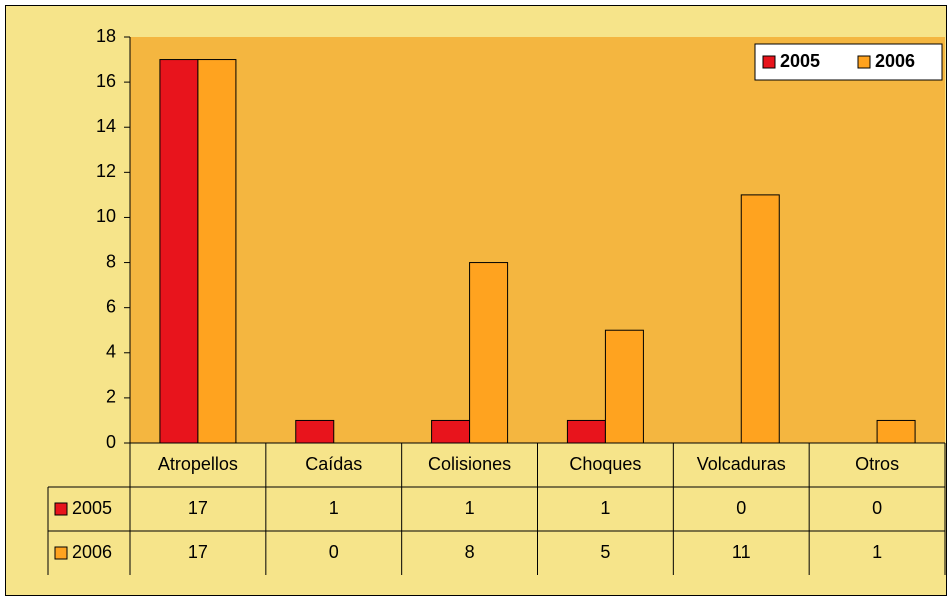  Describe the element at coordinates (106, 81) in the screenshot. I see `y-tick-label: 16` at that location.